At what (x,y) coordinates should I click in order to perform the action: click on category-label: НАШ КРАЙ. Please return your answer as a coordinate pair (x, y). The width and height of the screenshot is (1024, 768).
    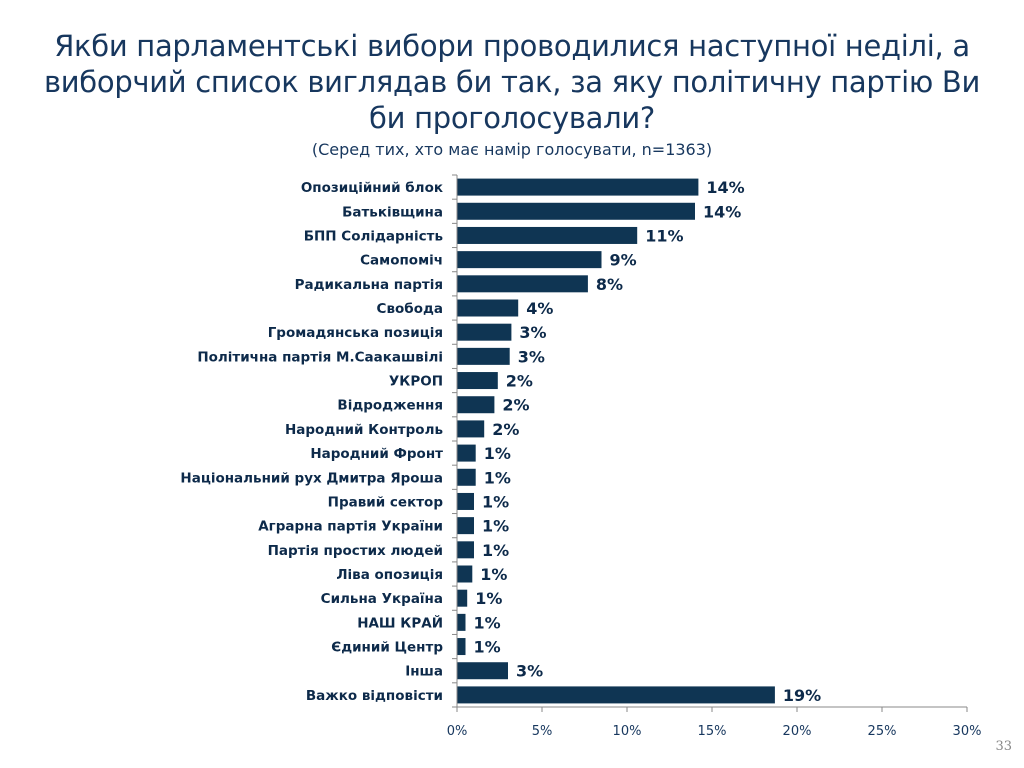
    Looking at the image, I should click on (400, 622).